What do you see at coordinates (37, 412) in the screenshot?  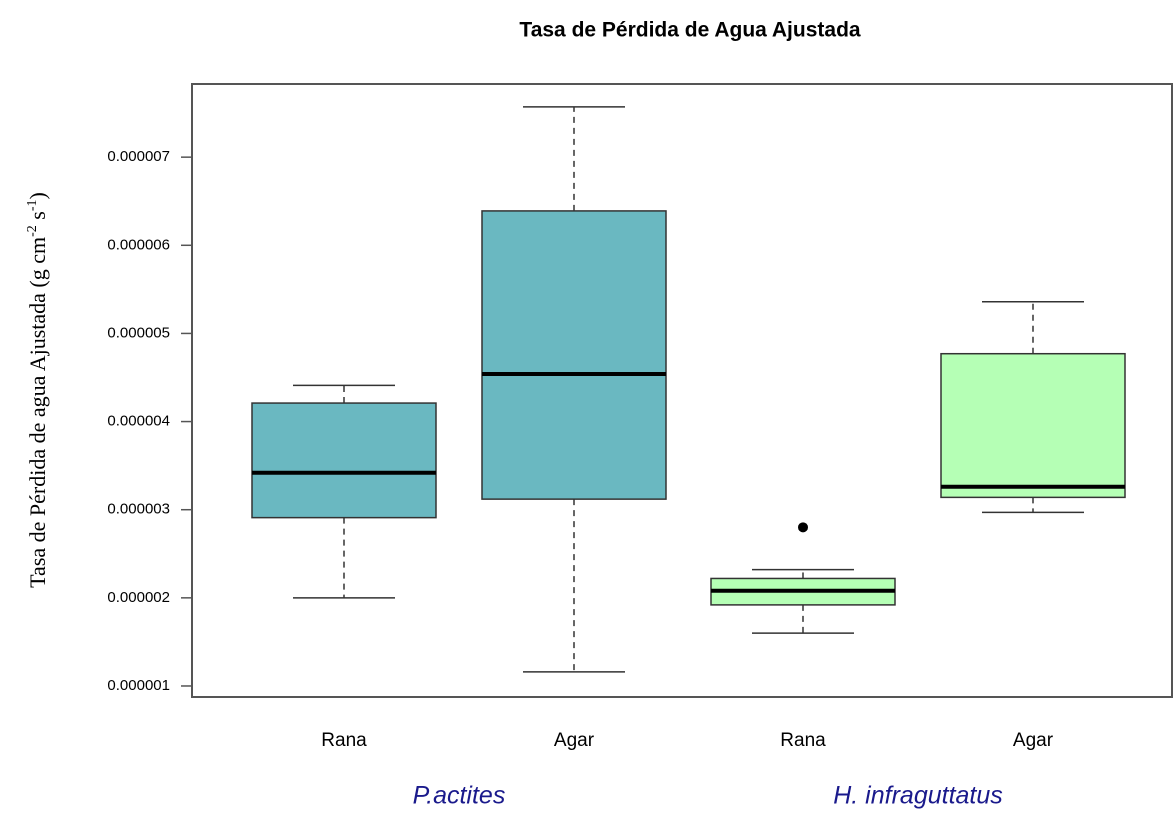 I see `y-label-part: Tasa de Pérdida de agua Ajustada (g cm` at bounding box center [37, 412].